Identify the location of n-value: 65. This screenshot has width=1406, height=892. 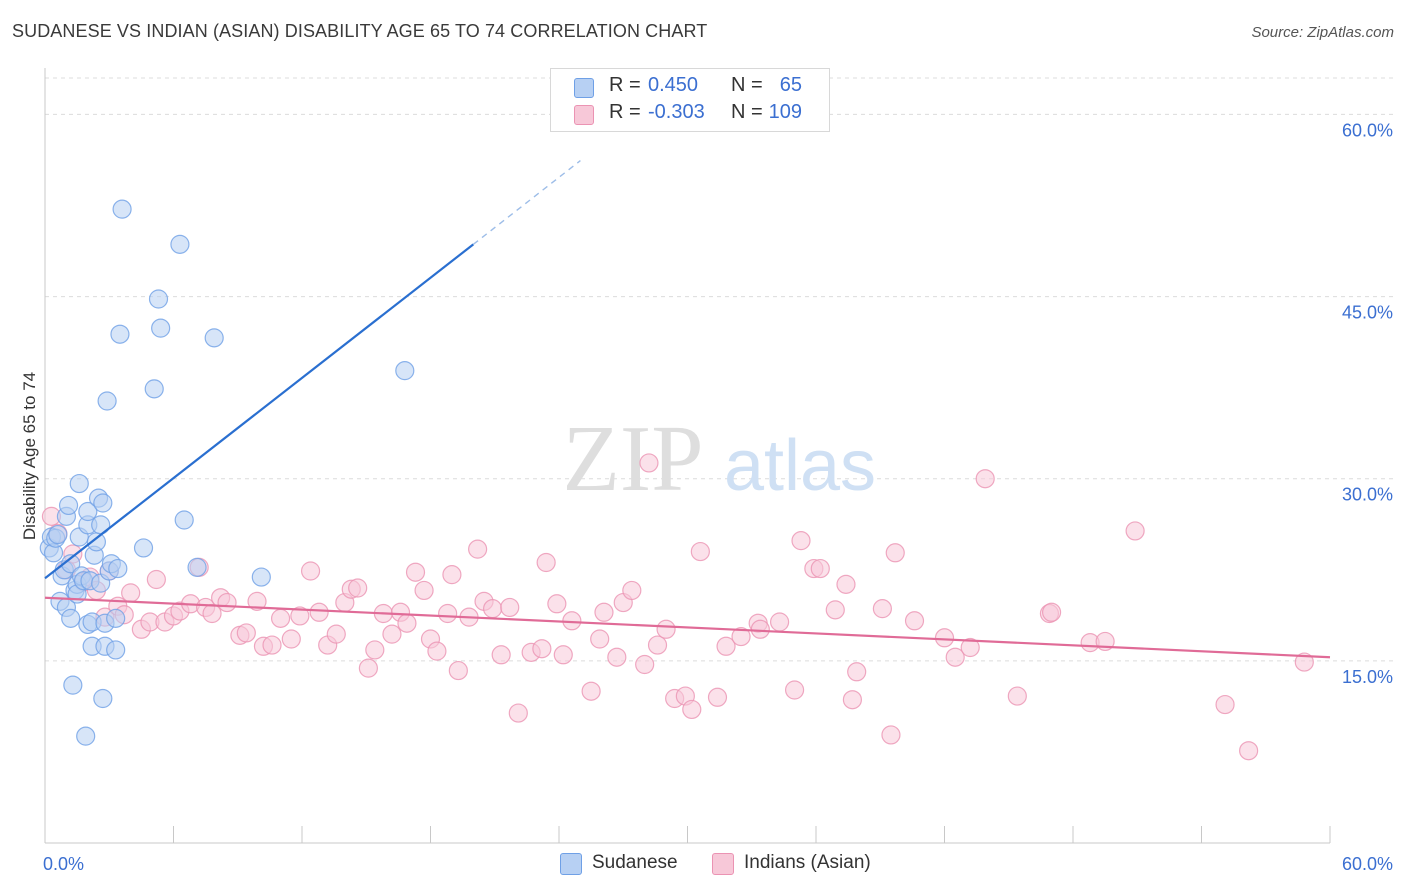
(790, 85).